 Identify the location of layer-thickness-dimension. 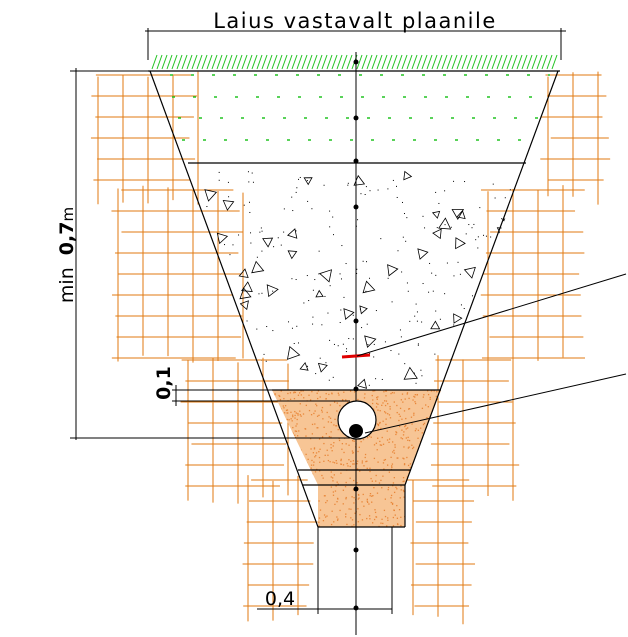
(261, 395).